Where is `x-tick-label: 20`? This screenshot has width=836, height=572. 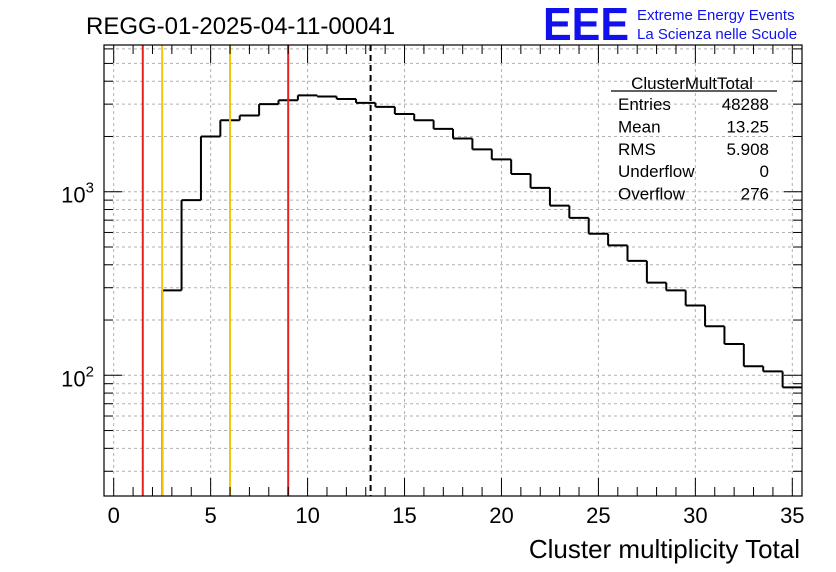
x-tick-label: 20 is located at coordinates (501, 515).